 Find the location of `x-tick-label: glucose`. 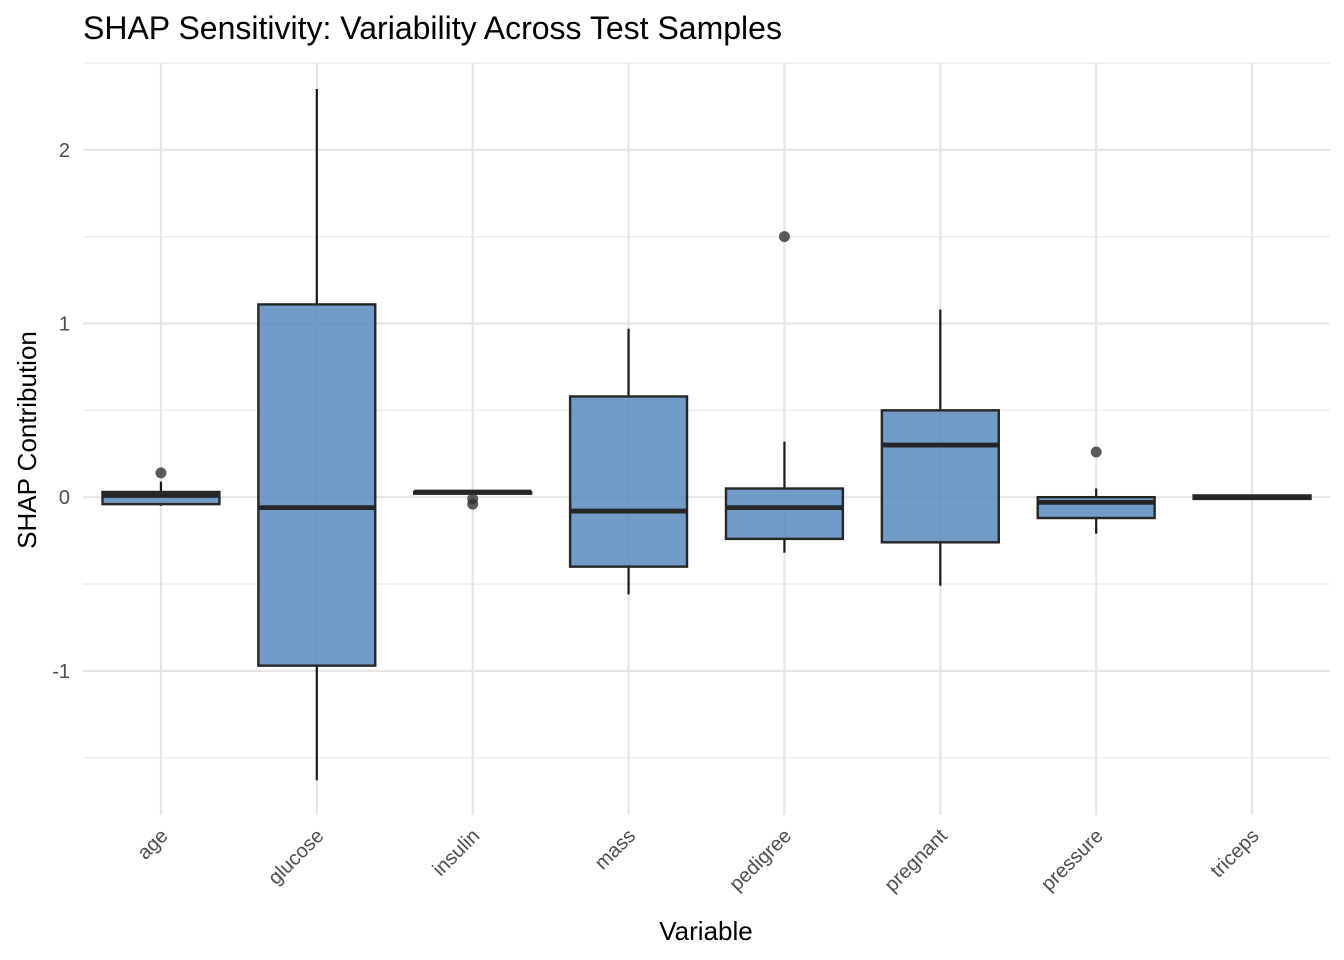

x-tick-label: glucose is located at coordinates (296, 857).